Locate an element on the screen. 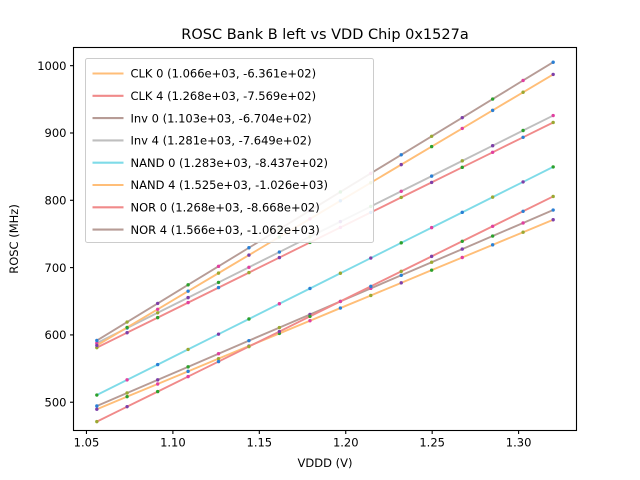 Image resolution: width=640 pixels, height=480 pixels. legend-label-nand-4: NAND 4 (1.525e+03, -1.026e+03) is located at coordinates (230, 185).